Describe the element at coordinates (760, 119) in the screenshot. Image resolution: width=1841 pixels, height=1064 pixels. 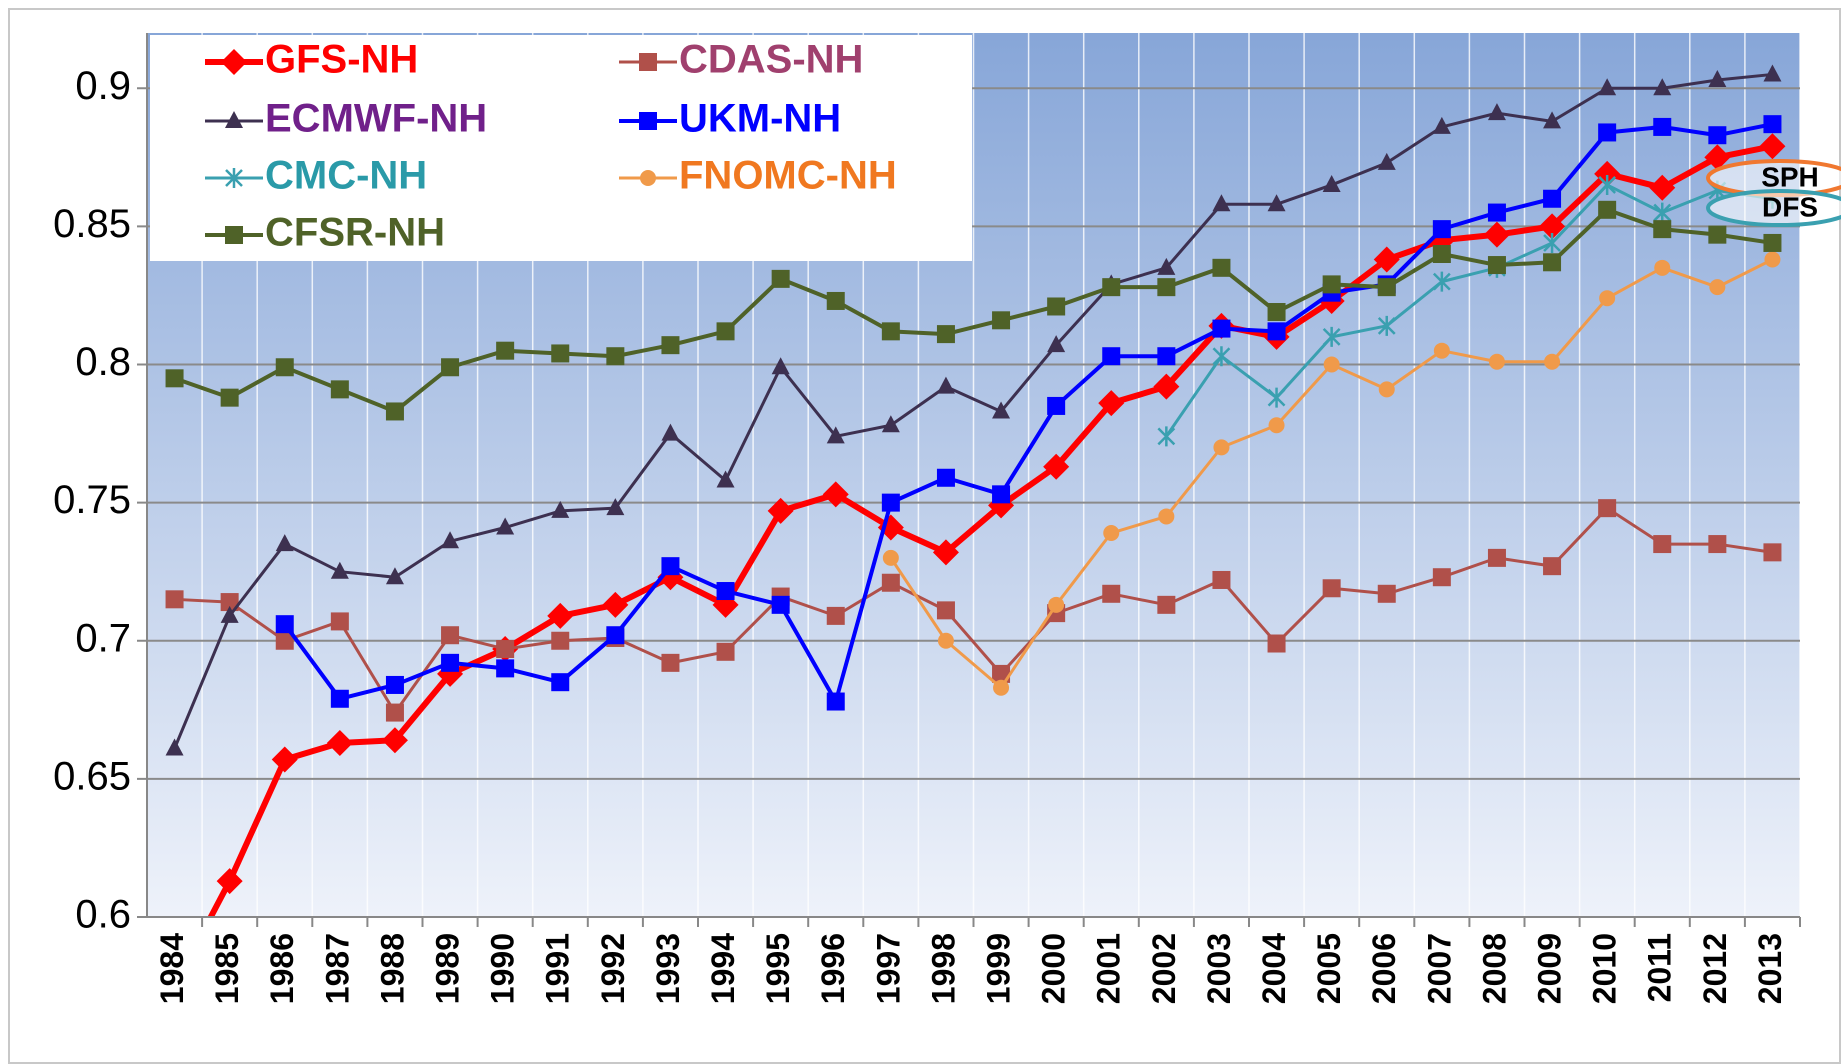
I see `legend-label: UKM-NH` at that location.